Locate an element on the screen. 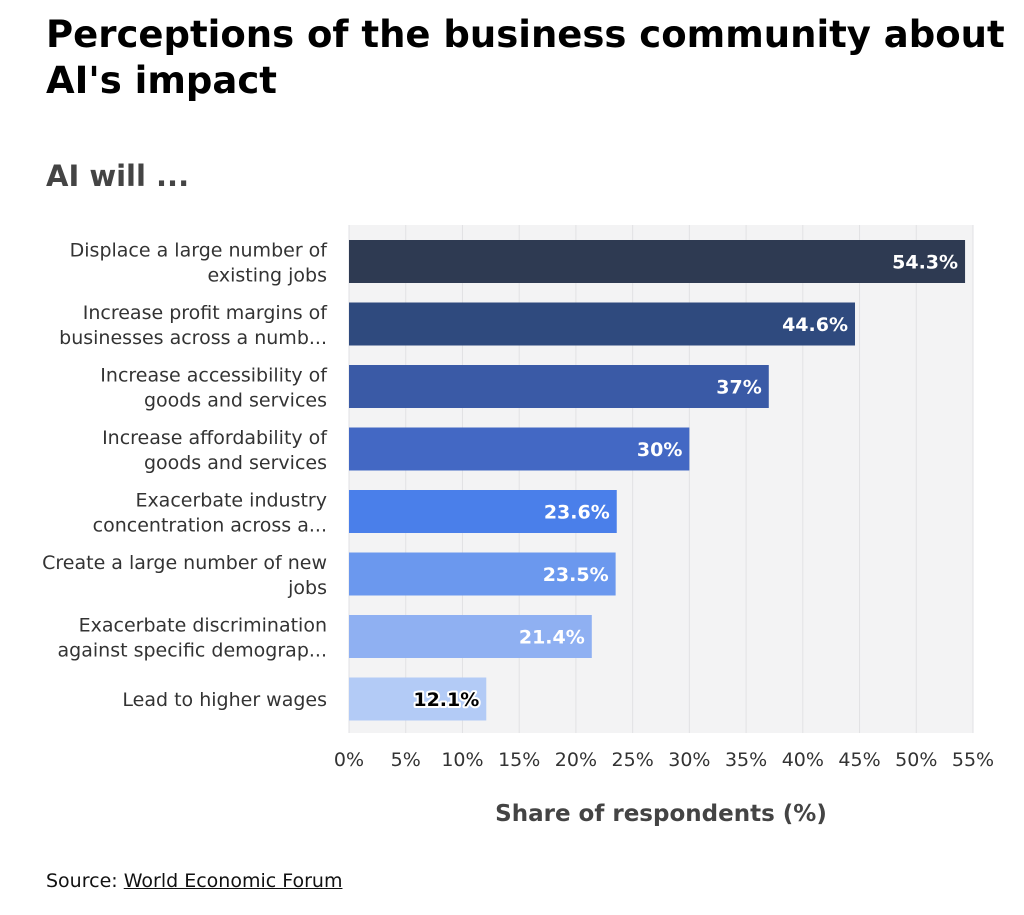 This screenshot has width=1024, height=915. x-tick-label-6: 30% is located at coordinates (689, 760).